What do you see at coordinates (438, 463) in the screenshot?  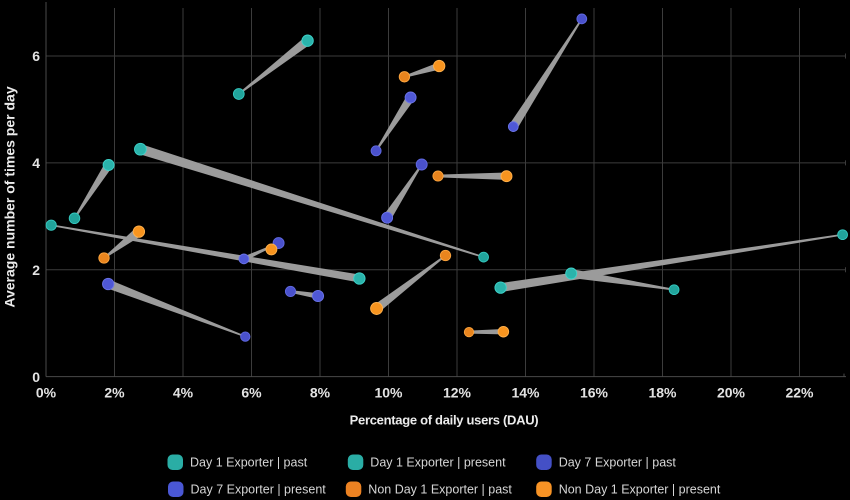 I see `svg-text: Day 1 Exporter | present` at bounding box center [438, 463].